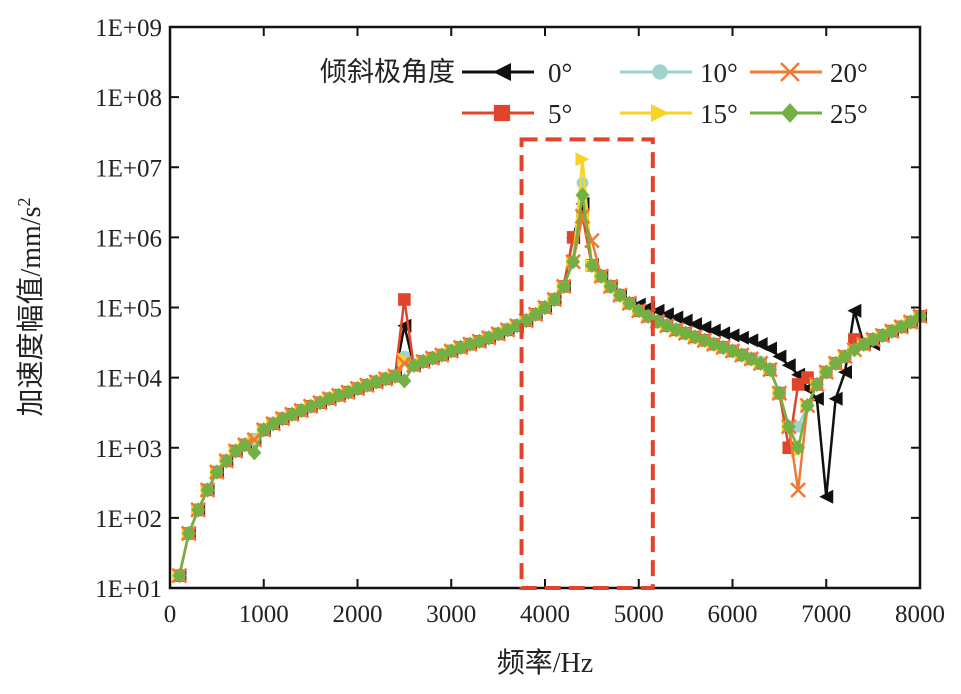  I want to click on legend-entry: 10°, so click(679, 73).